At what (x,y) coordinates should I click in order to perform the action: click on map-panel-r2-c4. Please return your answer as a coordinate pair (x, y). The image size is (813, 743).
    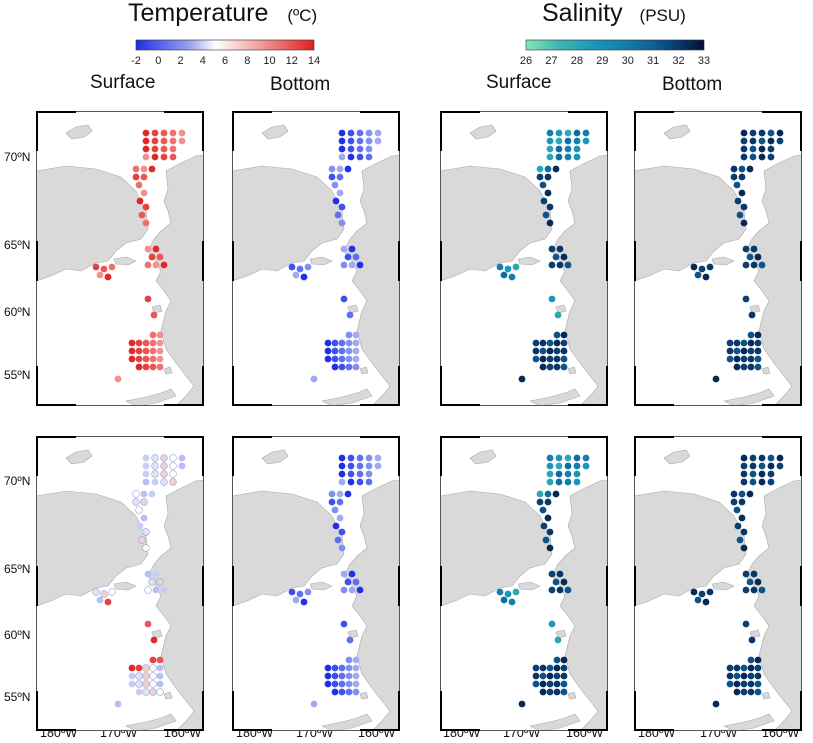
    Looking at the image, I should click on (718, 583).